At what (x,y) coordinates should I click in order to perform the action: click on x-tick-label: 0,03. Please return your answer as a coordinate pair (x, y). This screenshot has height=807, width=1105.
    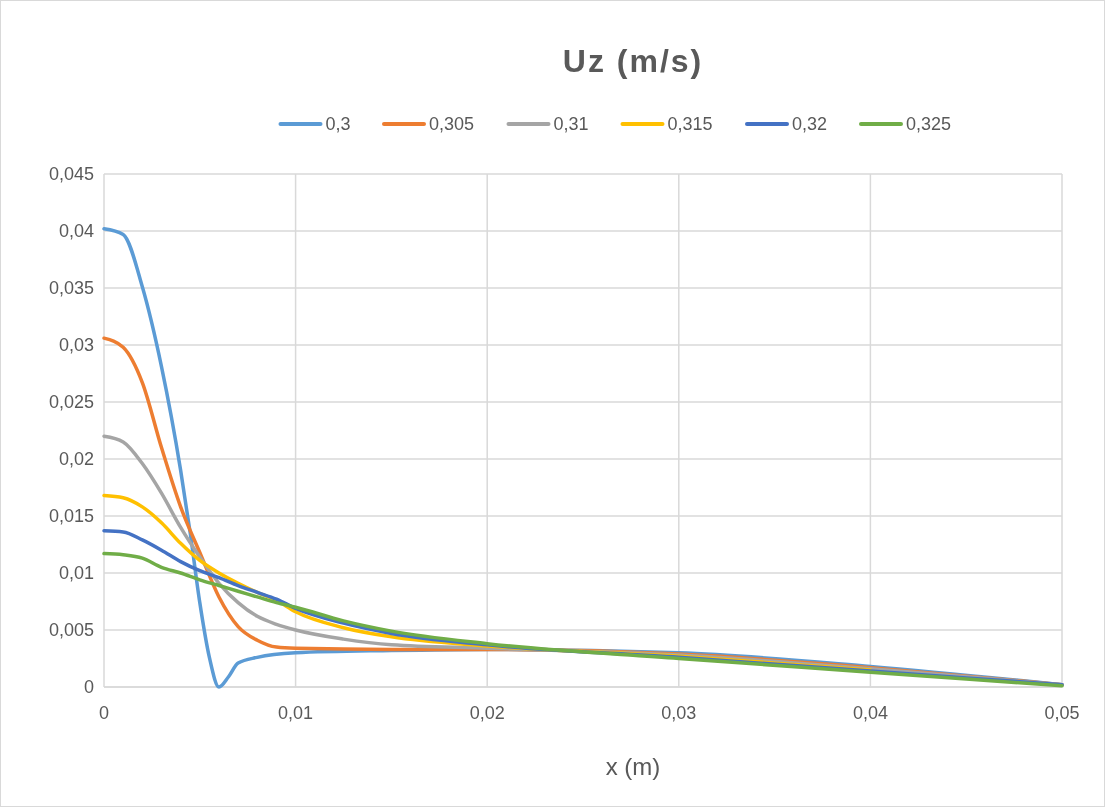
    Looking at the image, I should click on (679, 713).